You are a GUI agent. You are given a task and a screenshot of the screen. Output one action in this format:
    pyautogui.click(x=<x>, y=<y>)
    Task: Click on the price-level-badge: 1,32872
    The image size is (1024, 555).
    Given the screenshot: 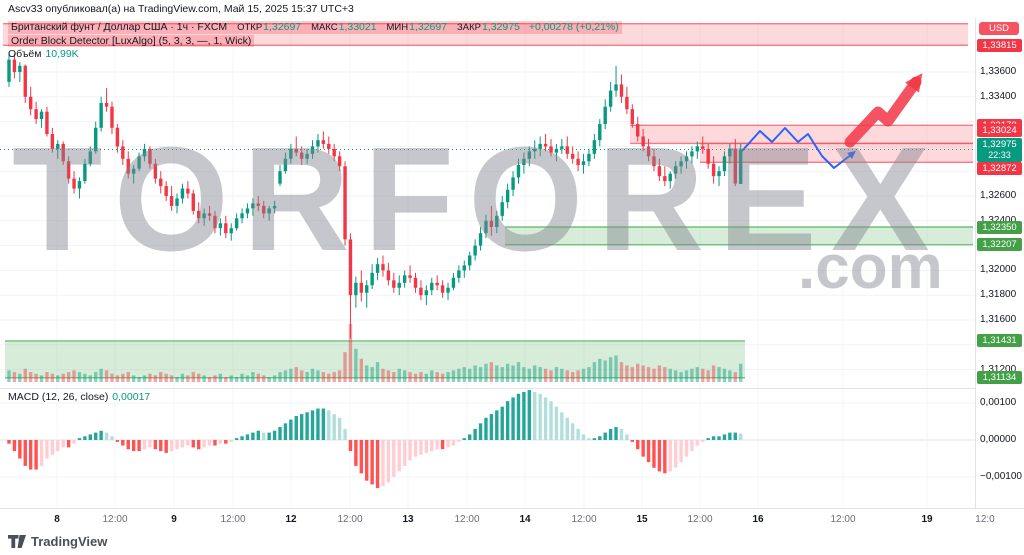 What is the action you would take?
    pyautogui.click(x=999, y=168)
    